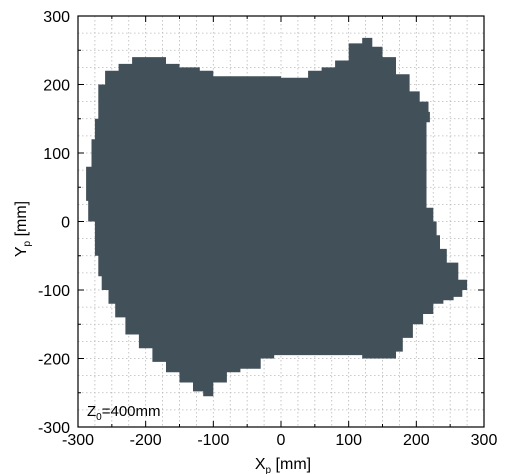  Describe the element at coordinates (27, 243) in the screenshot. I see `y-axis-title-sub: p` at that location.